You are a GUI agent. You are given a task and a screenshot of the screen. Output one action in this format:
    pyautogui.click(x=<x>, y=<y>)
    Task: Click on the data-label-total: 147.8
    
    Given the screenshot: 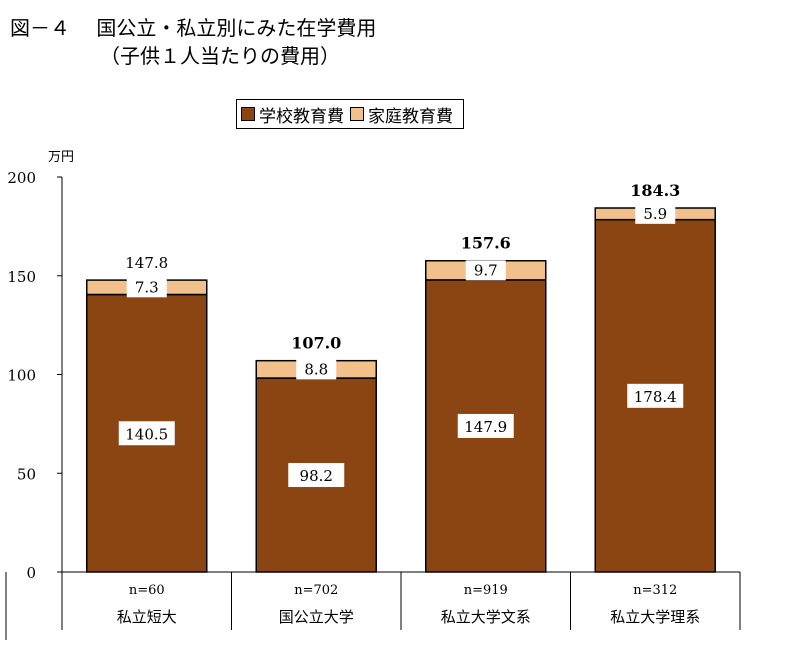 What is the action you would take?
    pyautogui.click(x=146, y=263)
    